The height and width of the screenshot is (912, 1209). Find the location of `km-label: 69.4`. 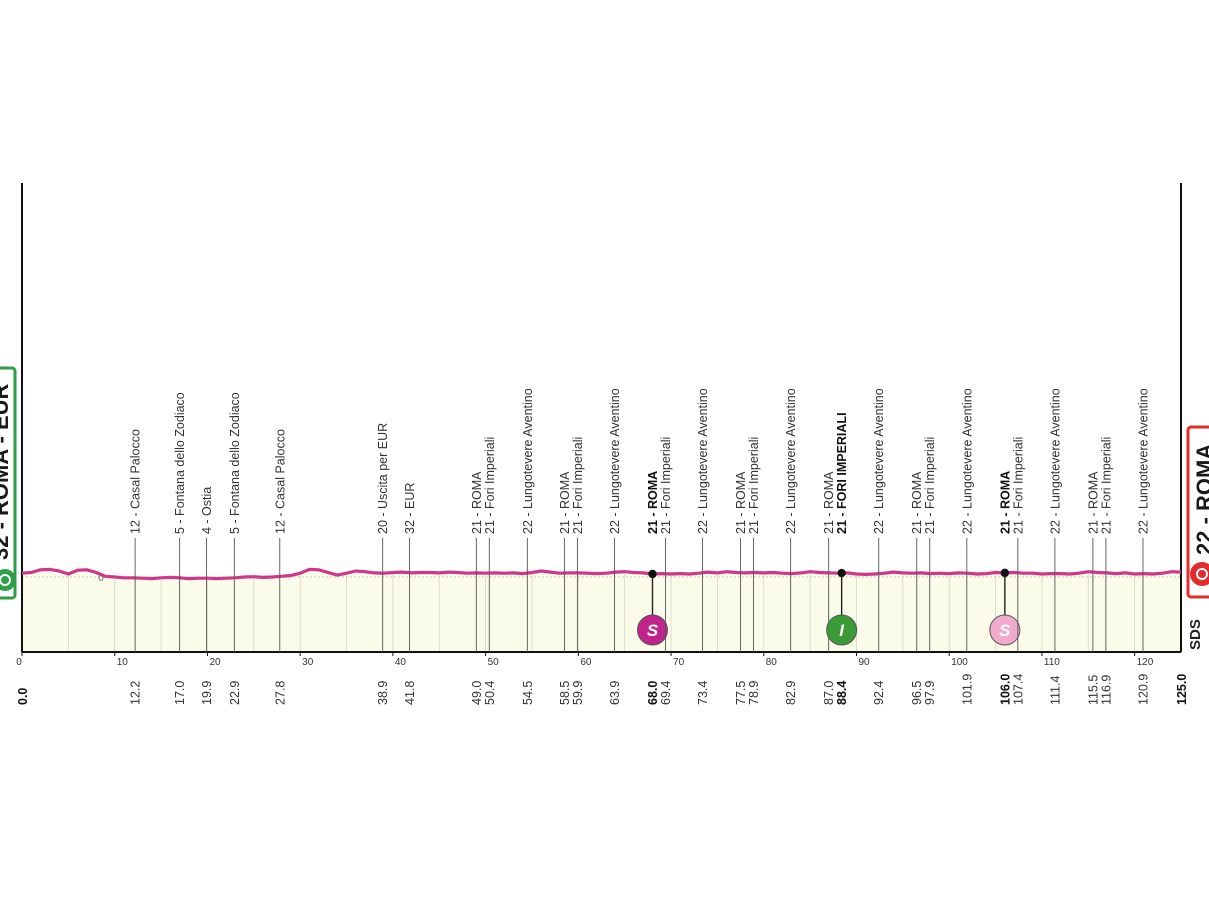

km-label: 69.4 is located at coordinates (666, 693).